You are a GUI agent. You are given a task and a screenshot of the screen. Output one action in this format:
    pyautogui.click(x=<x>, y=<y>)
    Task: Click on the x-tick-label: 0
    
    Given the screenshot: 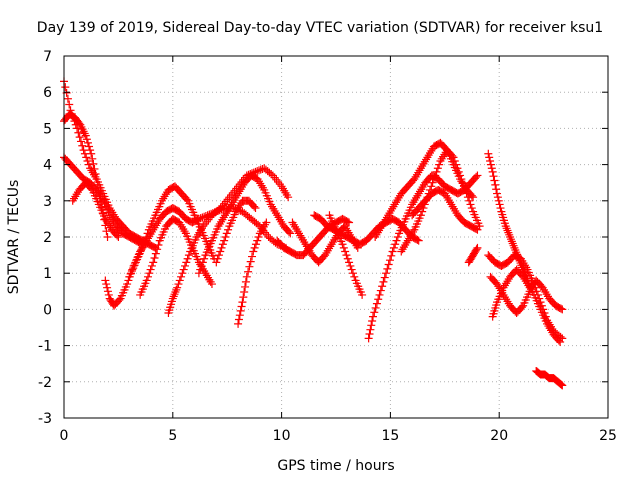 What is the action you would take?
    pyautogui.click(x=64, y=436)
    